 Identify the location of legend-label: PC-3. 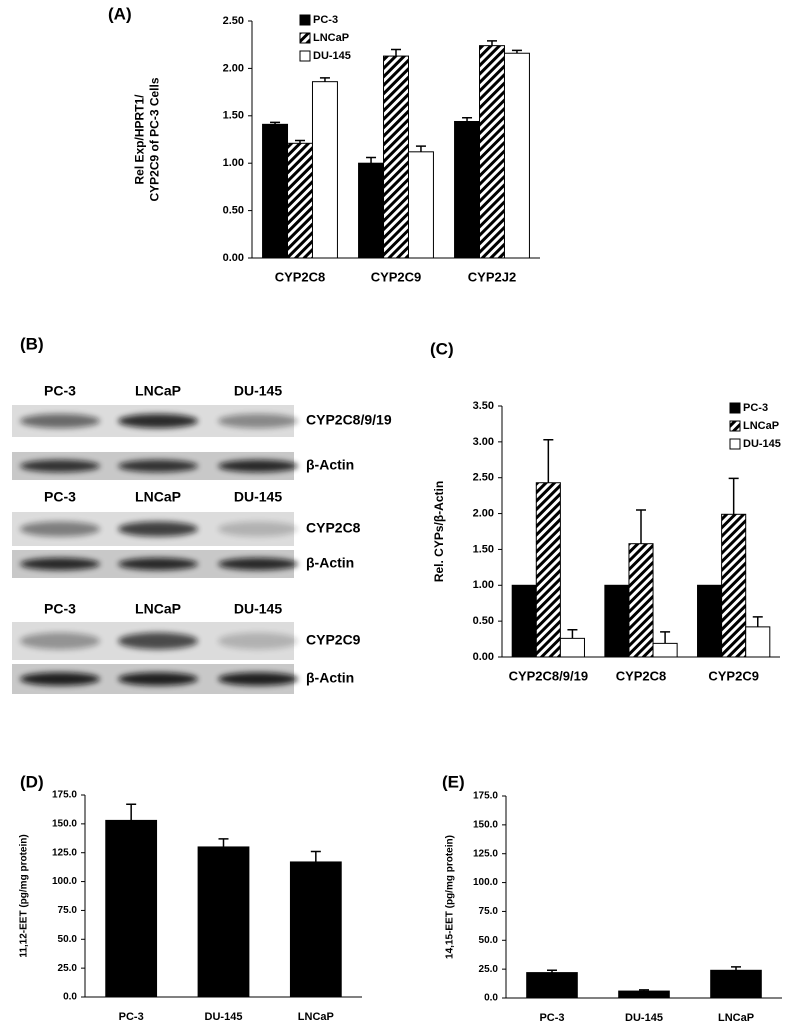
(755, 408).